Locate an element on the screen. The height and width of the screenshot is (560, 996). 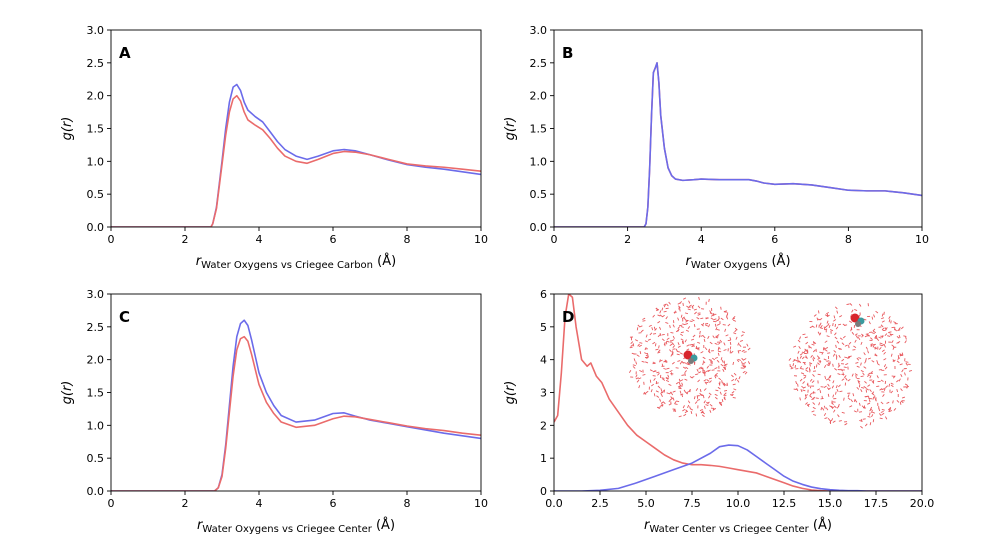
x-label-subscript: Water Oxygens vs Criegee Center is located at coordinates (287, 529).